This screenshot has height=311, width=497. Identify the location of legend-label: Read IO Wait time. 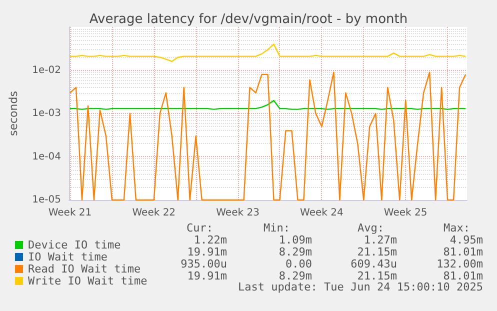
(84, 269).